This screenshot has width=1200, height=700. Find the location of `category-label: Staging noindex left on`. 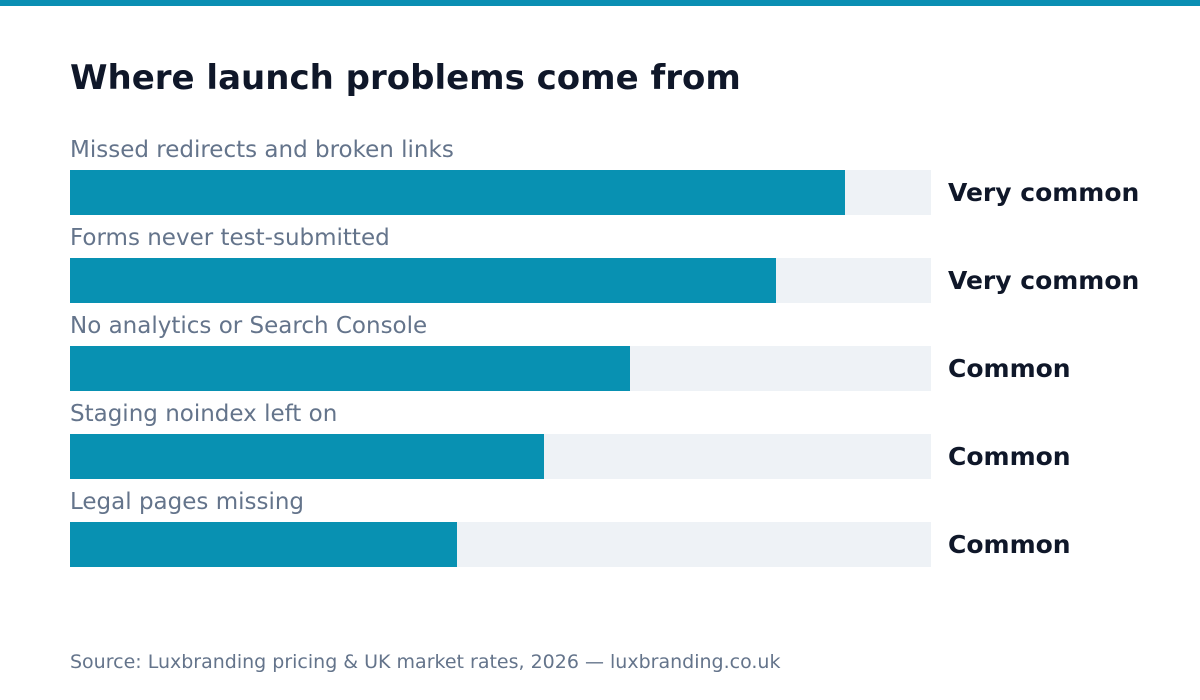

category-label: Staging noindex left on is located at coordinates (204, 414).